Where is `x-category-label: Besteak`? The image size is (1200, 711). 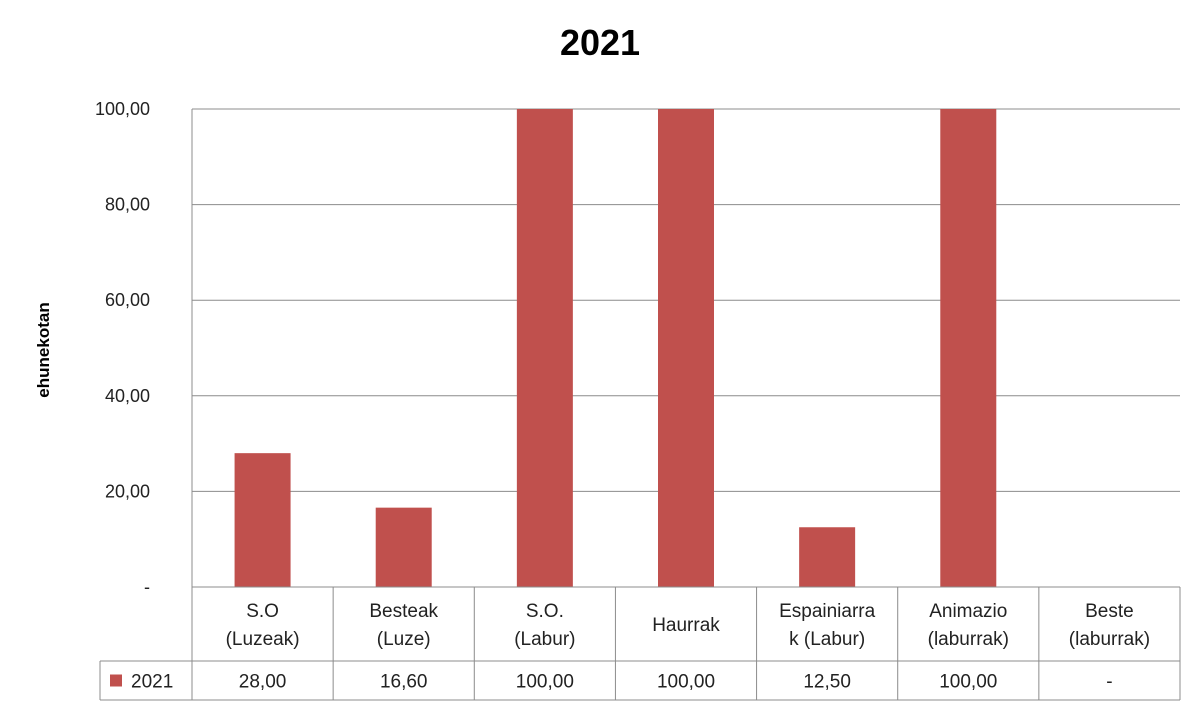
x-category-label: Besteak is located at coordinates (403, 611).